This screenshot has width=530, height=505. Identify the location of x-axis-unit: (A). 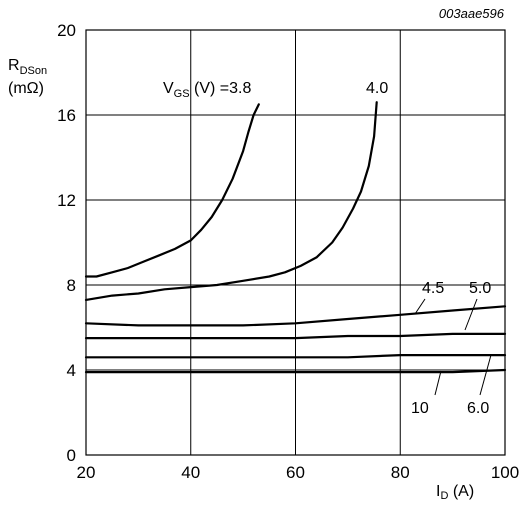
(461, 491).